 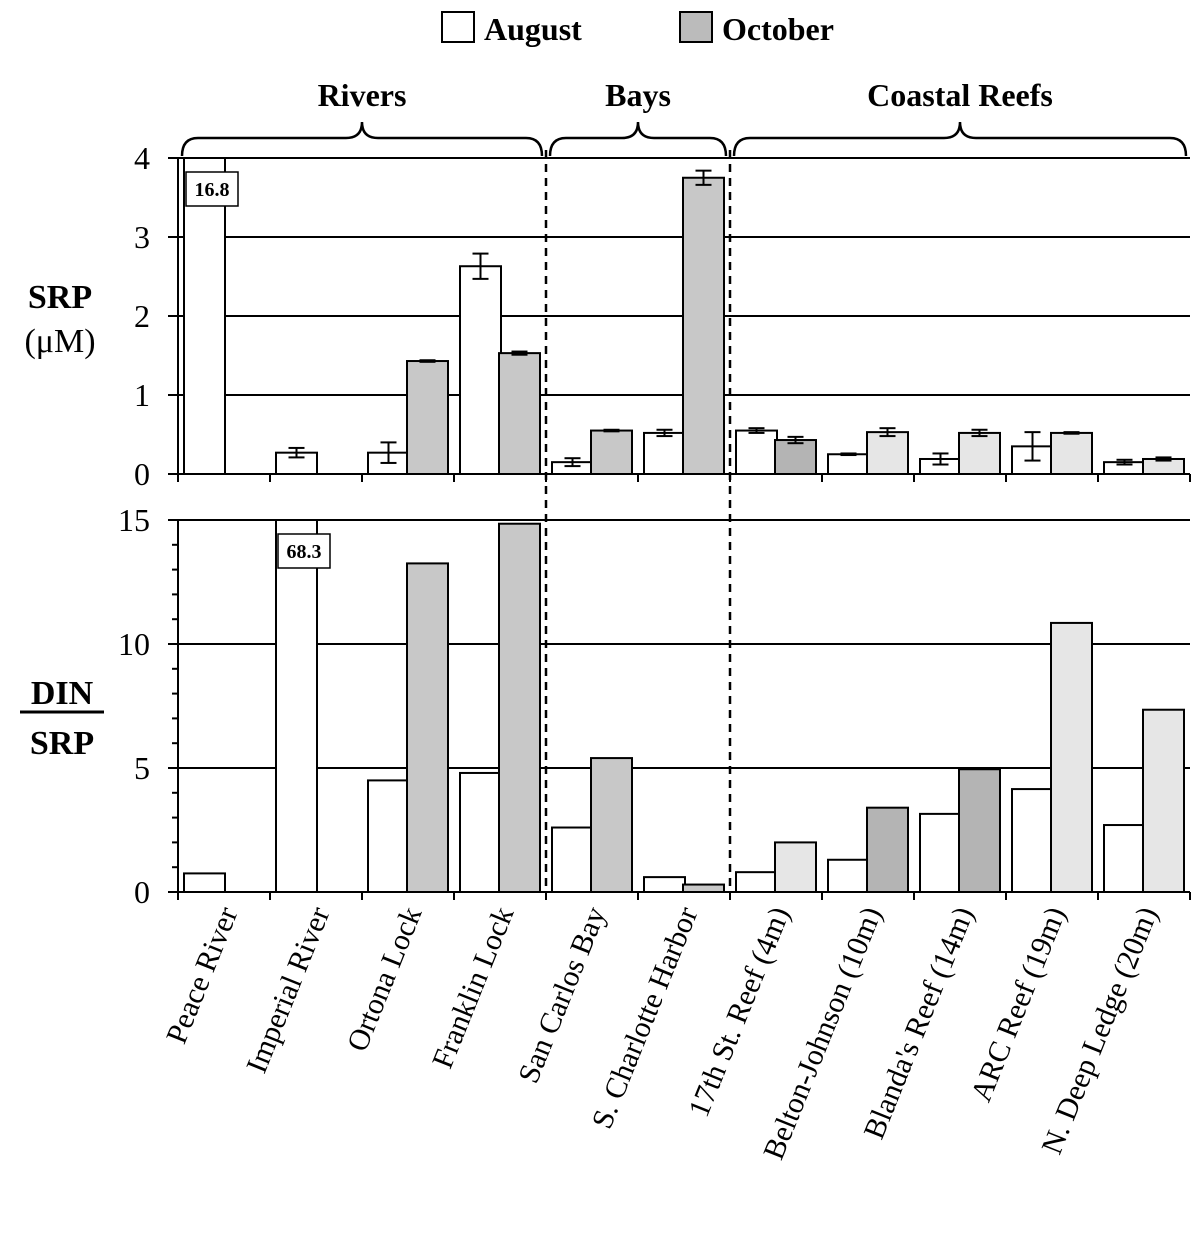 What do you see at coordinates (960, 95) in the screenshot?
I see `group-label: Coastal Reefs` at bounding box center [960, 95].